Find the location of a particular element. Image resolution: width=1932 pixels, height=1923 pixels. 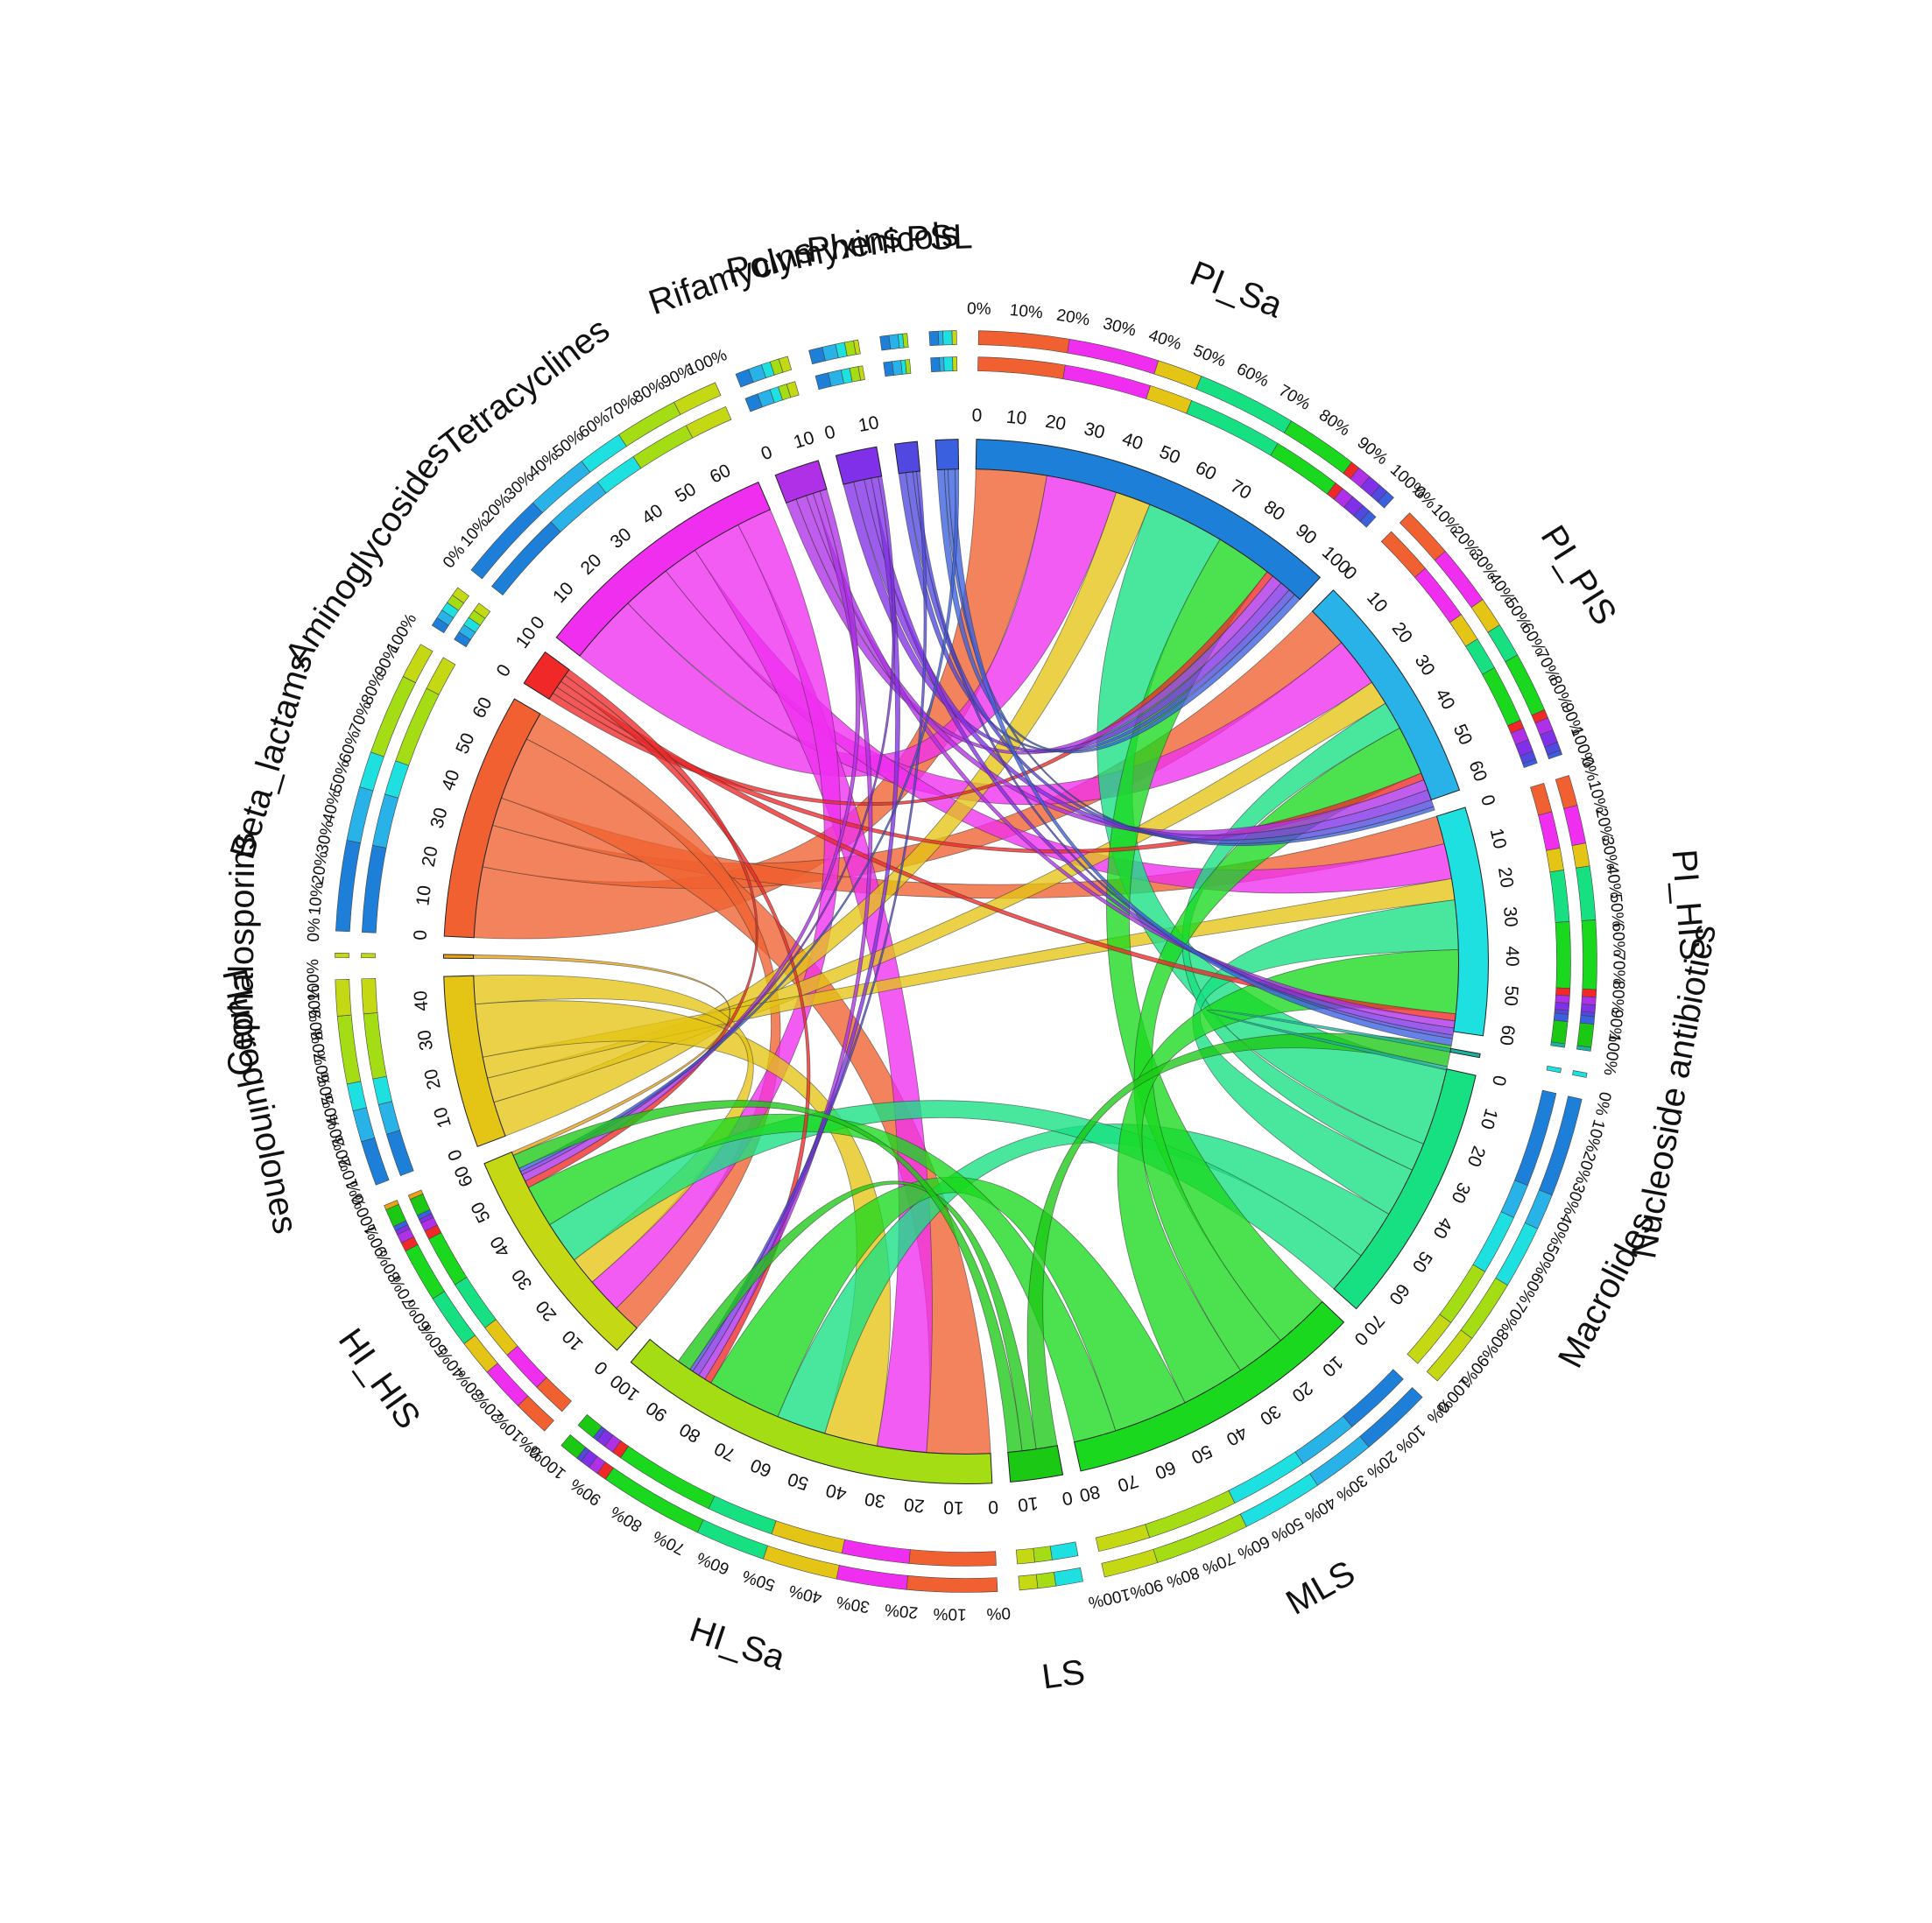

arc-pi-pis is located at coordinates (1386, 695).